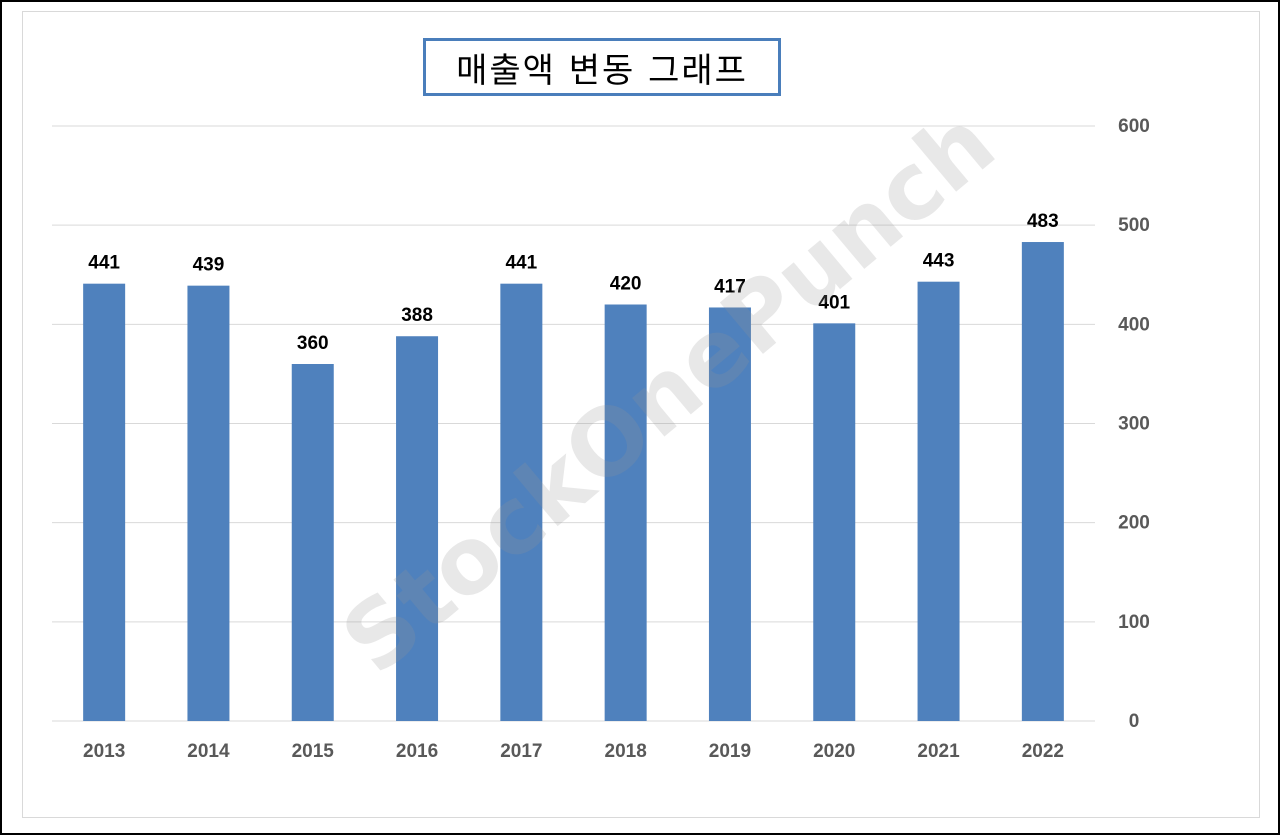 The image size is (1280, 835). I want to click on x-tick-label: 2017, so click(521, 751).